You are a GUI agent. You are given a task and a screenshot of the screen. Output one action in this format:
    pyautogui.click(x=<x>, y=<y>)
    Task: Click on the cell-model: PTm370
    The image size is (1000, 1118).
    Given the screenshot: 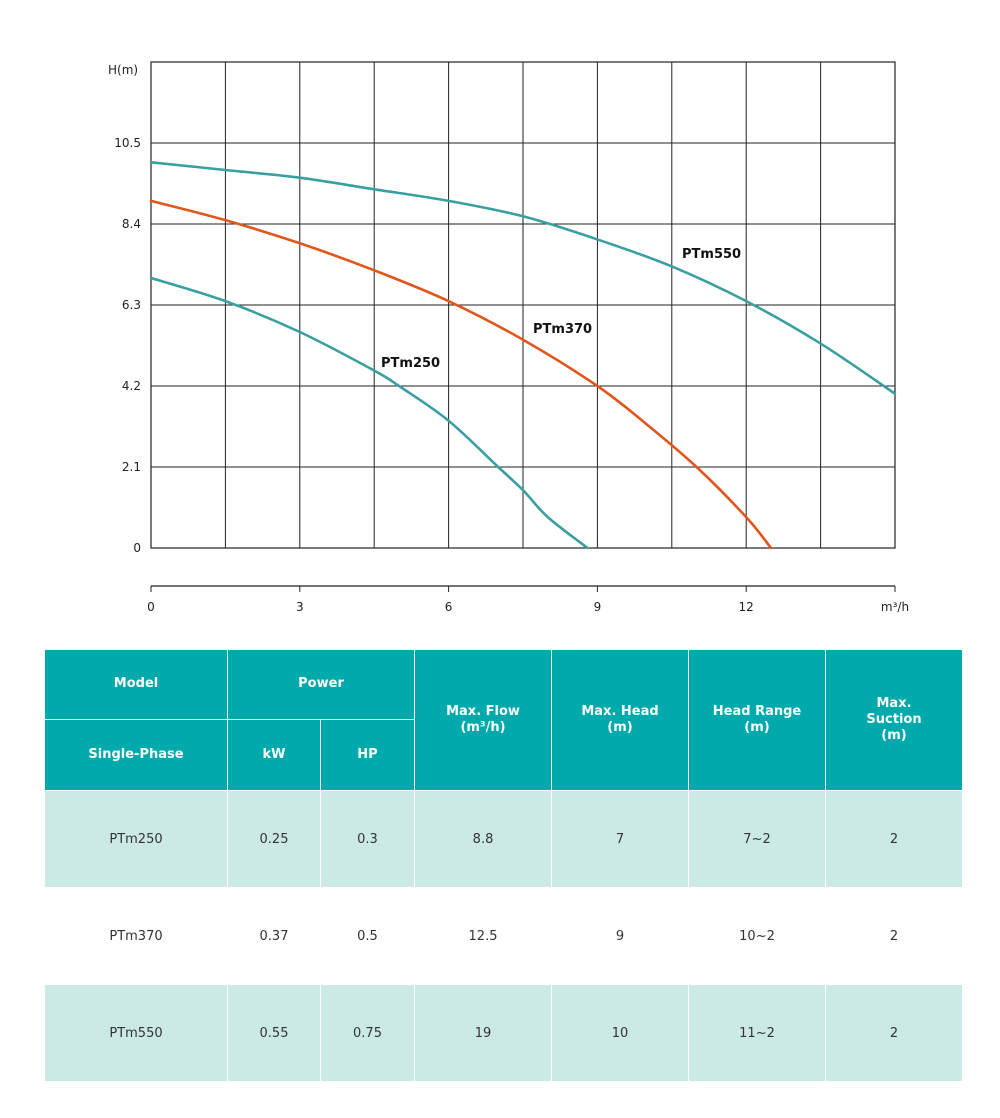 What is the action you would take?
    pyautogui.click(x=136, y=936)
    